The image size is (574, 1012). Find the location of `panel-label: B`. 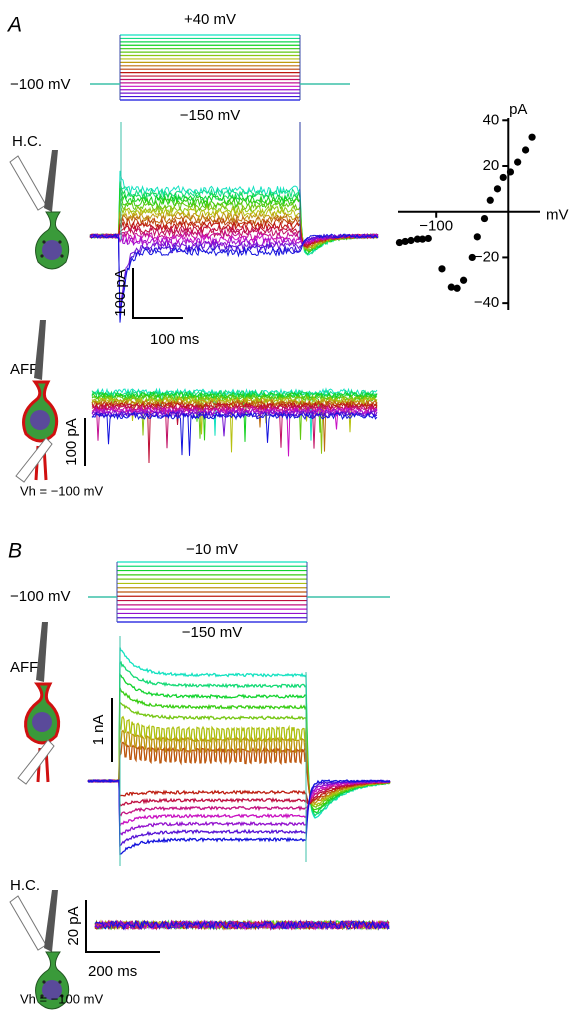

panel-label: B is located at coordinates (15, 551).